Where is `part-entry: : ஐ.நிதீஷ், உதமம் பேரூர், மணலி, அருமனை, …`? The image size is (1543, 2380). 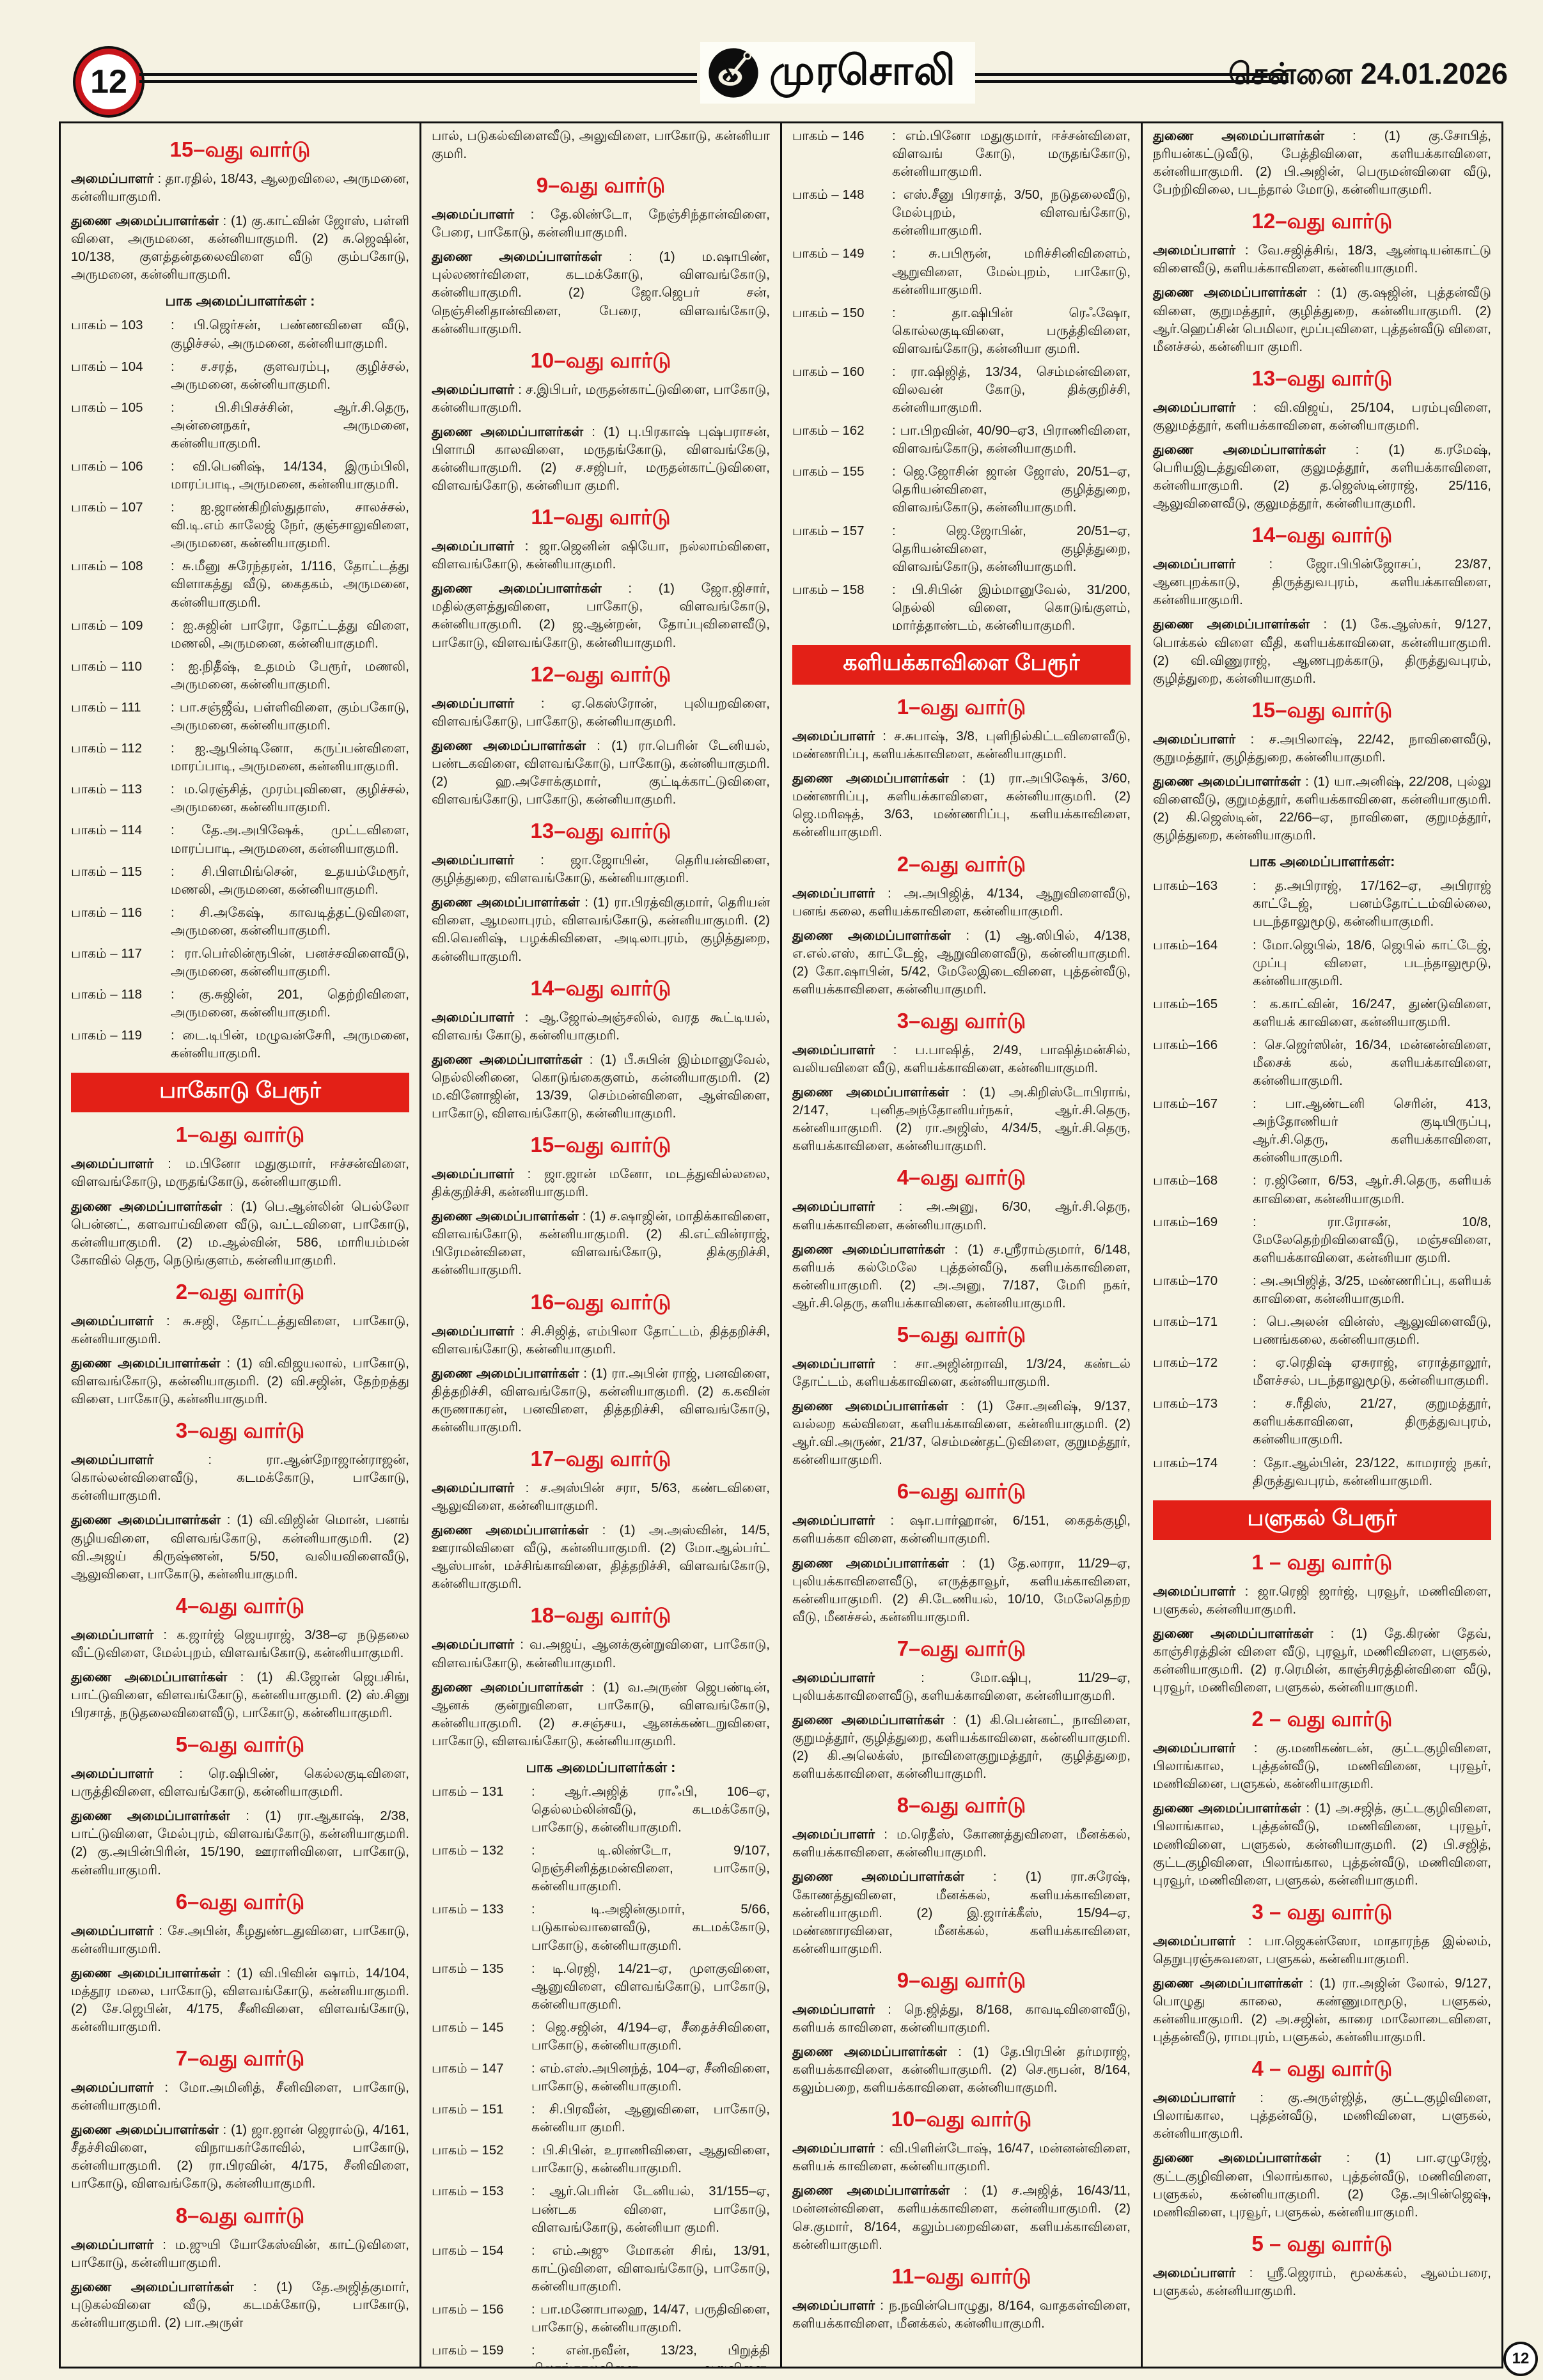
part-entry: : ஐ.நிதீஷ், உதமம் பேரூர், மணலி, அருமனை, … is located at coordinates (290, 675).